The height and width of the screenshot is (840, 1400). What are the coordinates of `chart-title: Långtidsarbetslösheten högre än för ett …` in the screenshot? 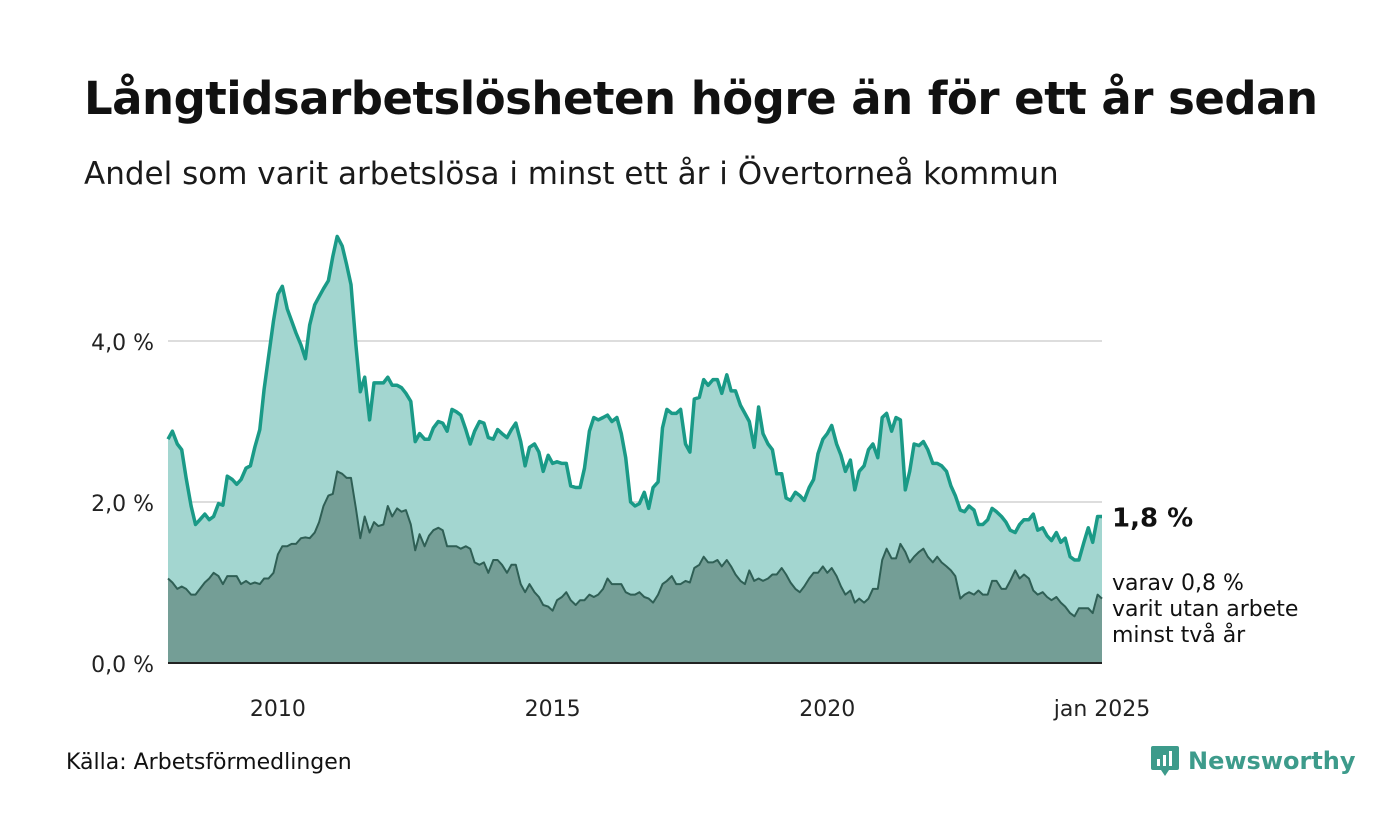 It's located at (701, 98).